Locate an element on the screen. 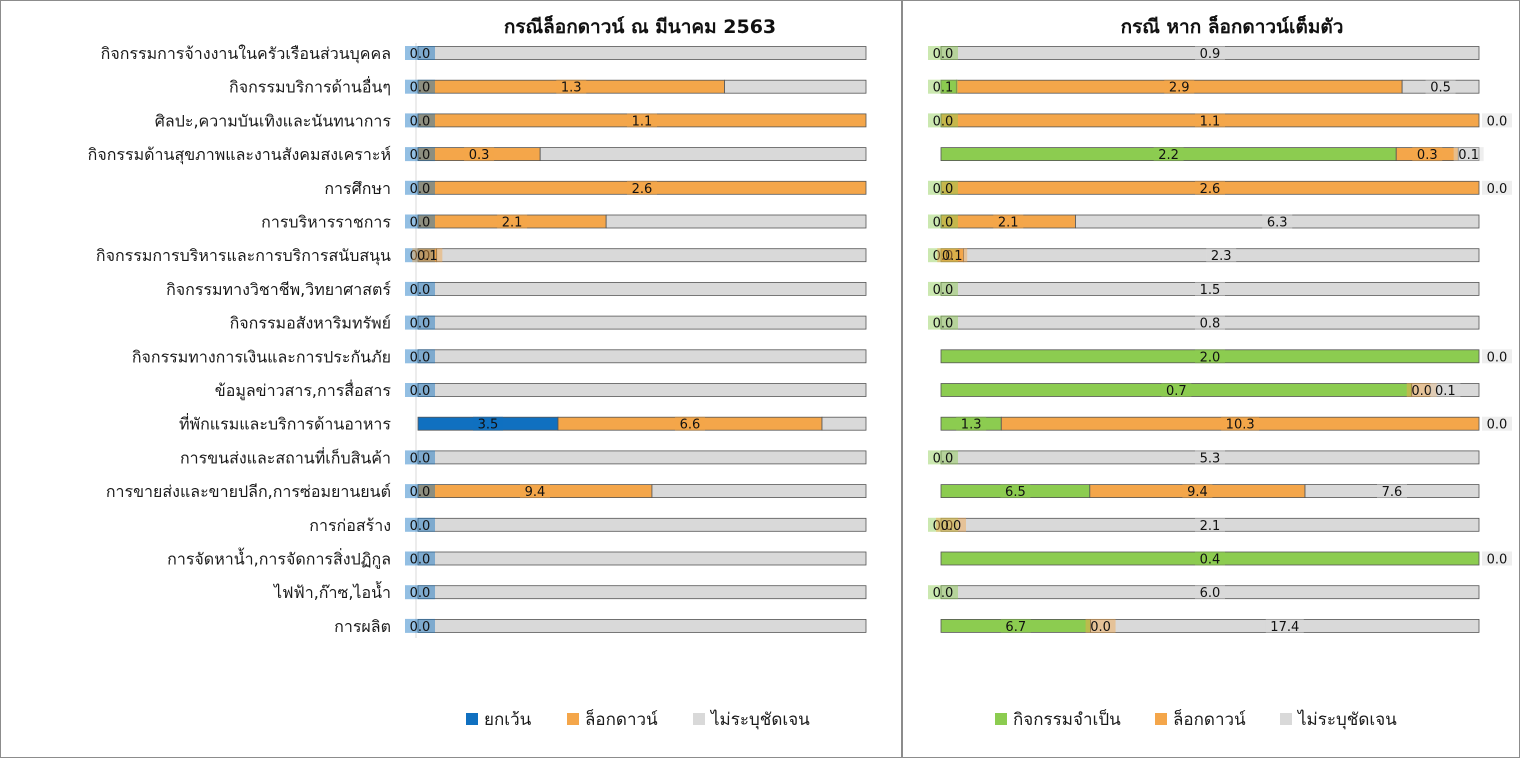  category-label: การบริหารราชการ is located at coordinates (326, 222).